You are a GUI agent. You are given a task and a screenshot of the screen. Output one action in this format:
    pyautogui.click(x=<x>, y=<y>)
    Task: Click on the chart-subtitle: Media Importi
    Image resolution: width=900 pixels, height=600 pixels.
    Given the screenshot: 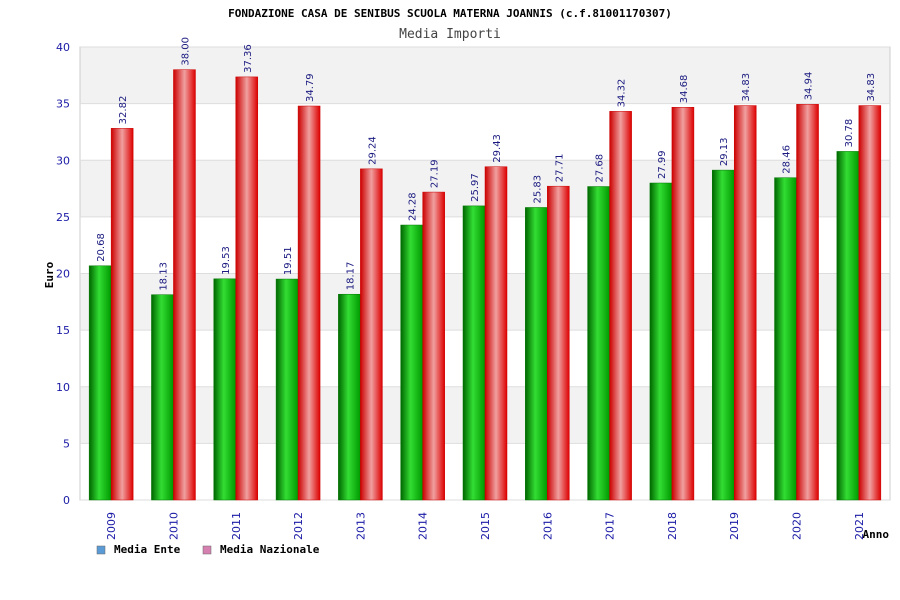 What is the action you would take?
    pyautogui.click(x=450, y=34)
    